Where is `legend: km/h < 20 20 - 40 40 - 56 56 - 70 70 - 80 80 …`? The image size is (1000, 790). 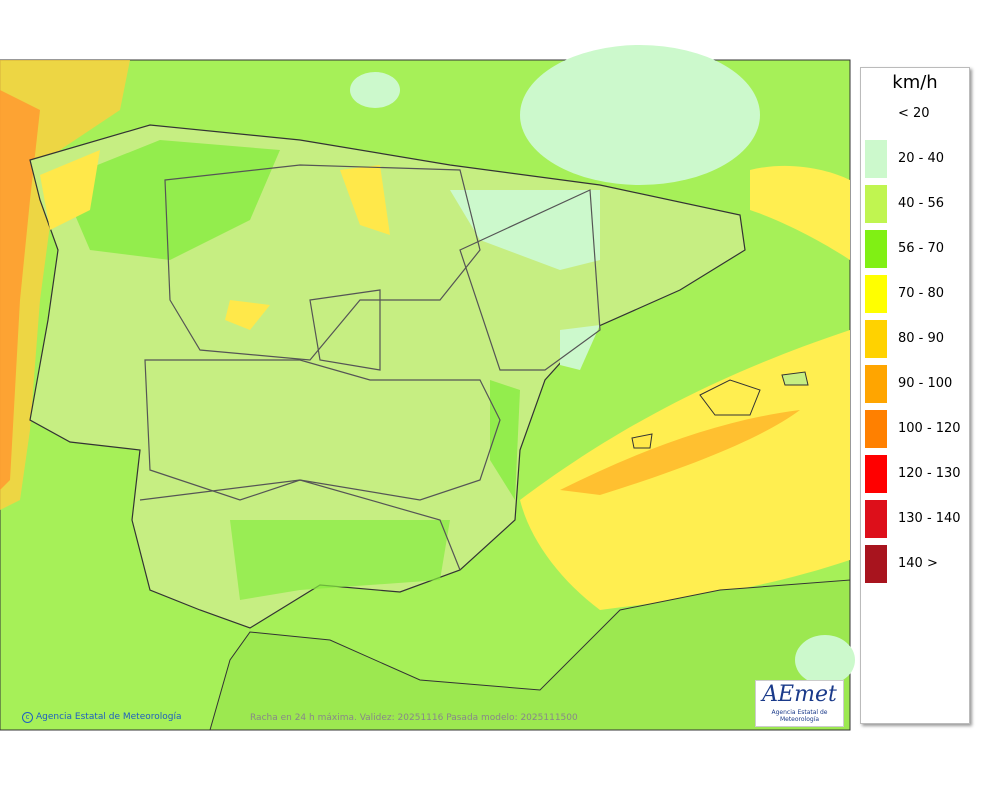 legend: km/h < 20 20 - 40 40 - 56 56 - 70 70 - 80 80 … is located at coordinates (915, 395).